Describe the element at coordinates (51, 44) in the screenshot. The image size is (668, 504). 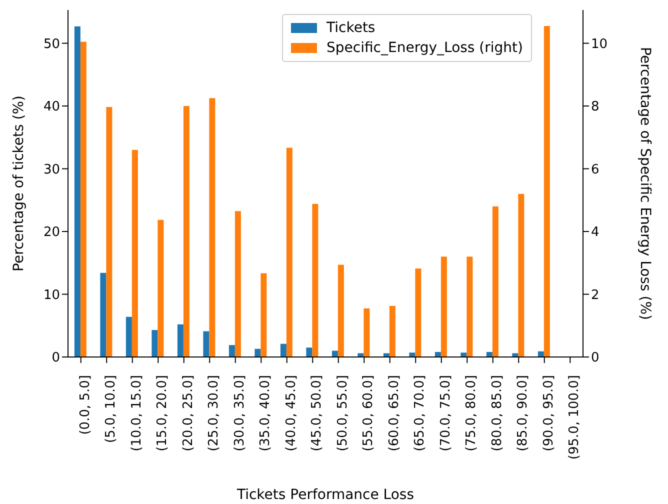
I see `y-tick-label: 50` at that location.